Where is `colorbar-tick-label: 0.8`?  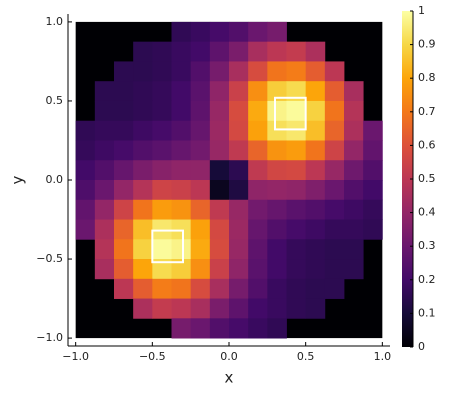 colorbar-tick-label: 0.8 is located at coordinates (427, 77).